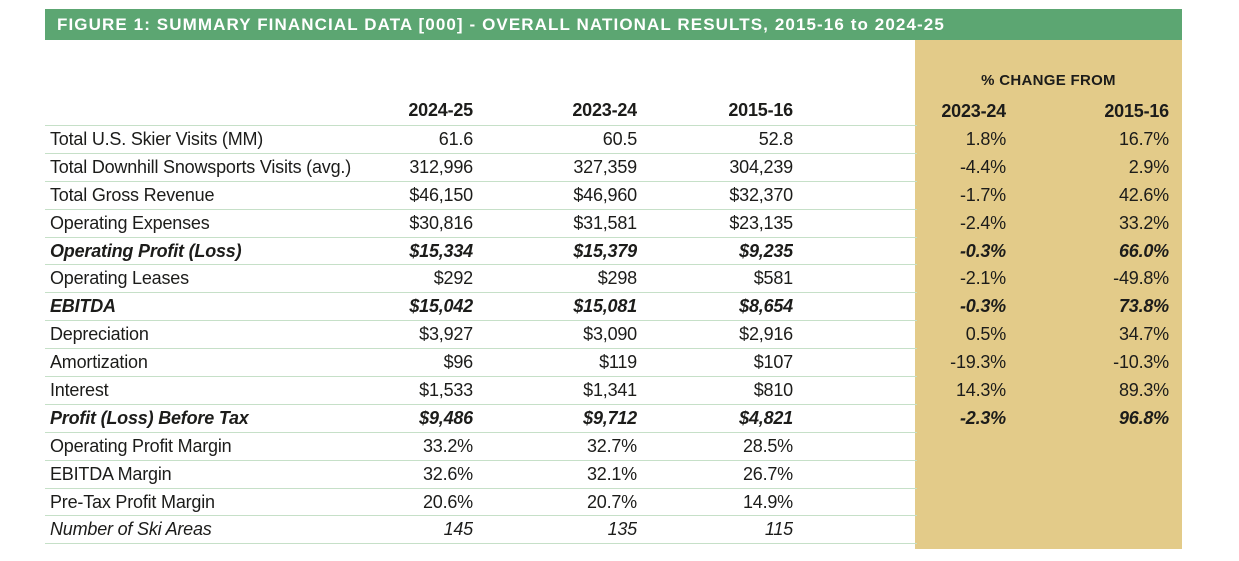 This screenshot has width=1239, height=561. I want to click on table-row: Pre-Tax Profit Margin 20.6% 20.7% 14.9%, so click(607, 501).